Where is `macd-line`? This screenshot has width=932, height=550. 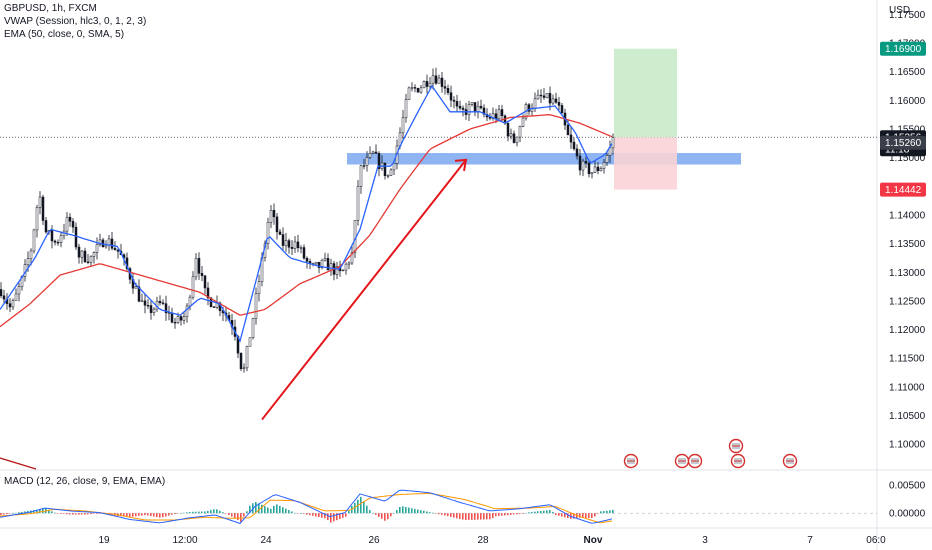
macd-line is located at coordinates (306, 507).